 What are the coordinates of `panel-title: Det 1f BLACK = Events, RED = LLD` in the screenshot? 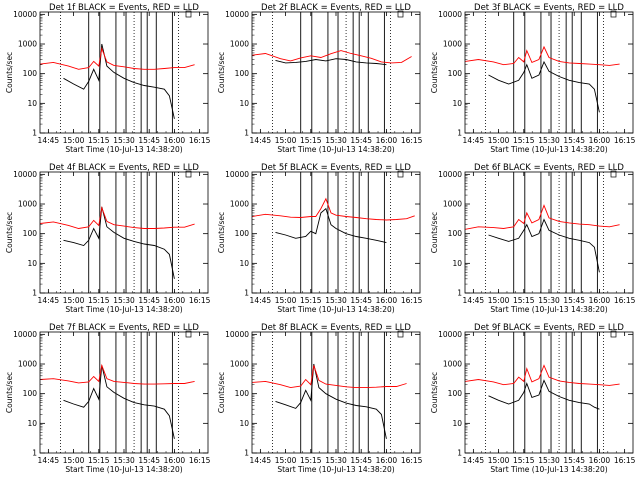 It's located at (124, 8).